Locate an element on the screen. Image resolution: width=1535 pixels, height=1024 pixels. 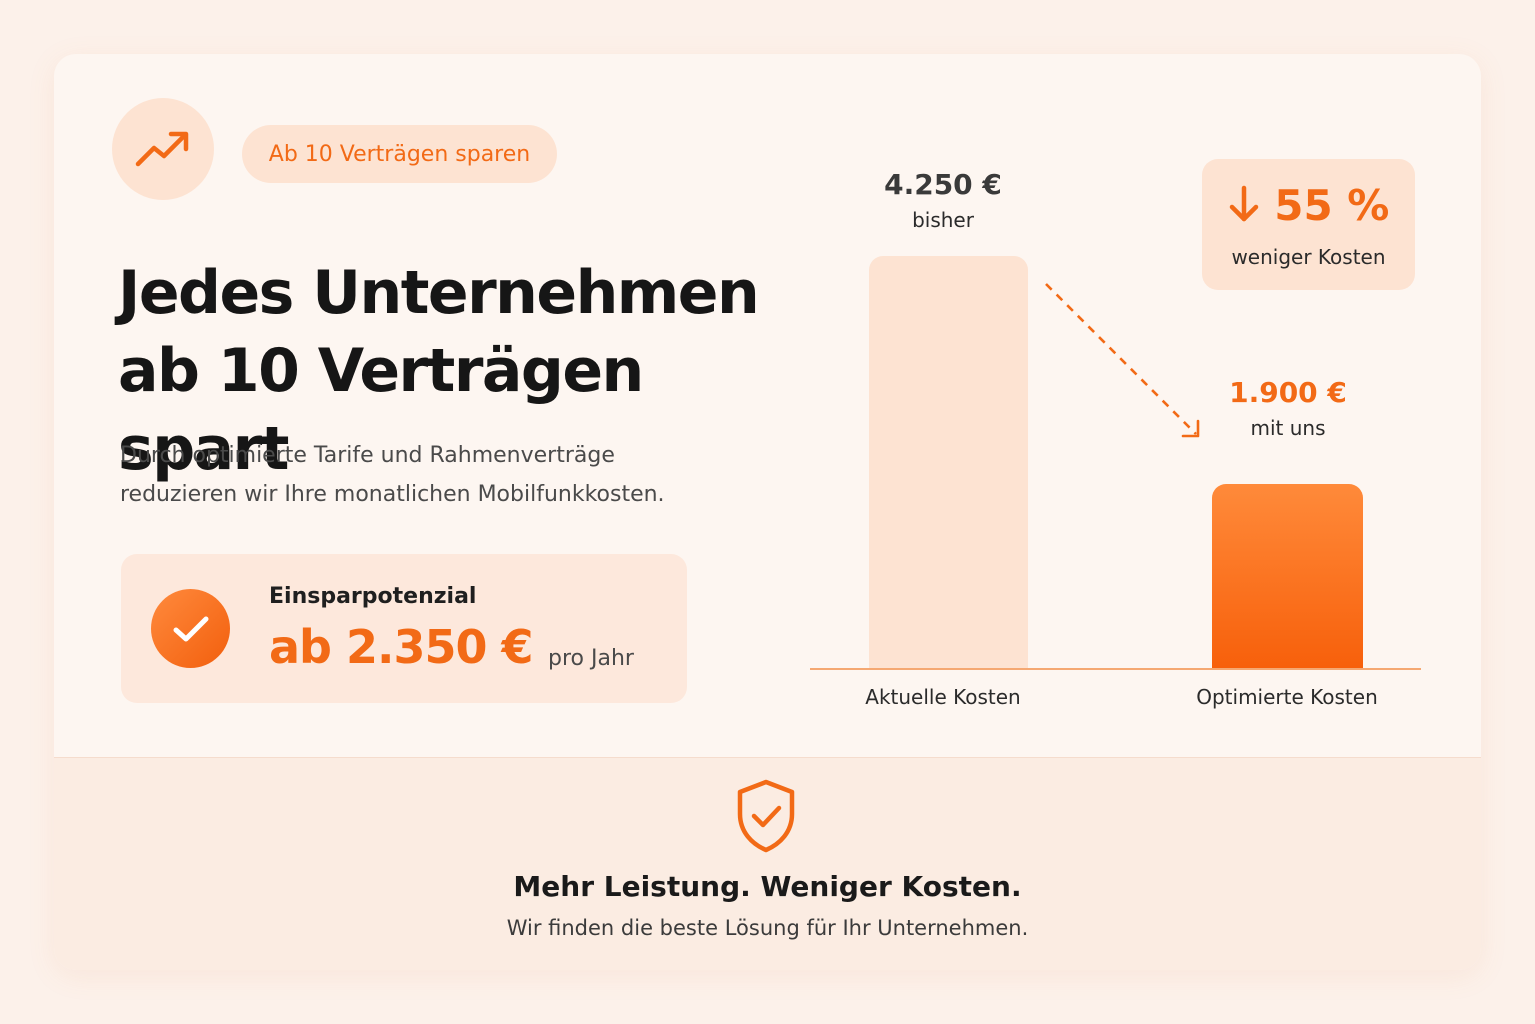
savings-label: Einsparpotenzial is located at coordinates (373, 596).